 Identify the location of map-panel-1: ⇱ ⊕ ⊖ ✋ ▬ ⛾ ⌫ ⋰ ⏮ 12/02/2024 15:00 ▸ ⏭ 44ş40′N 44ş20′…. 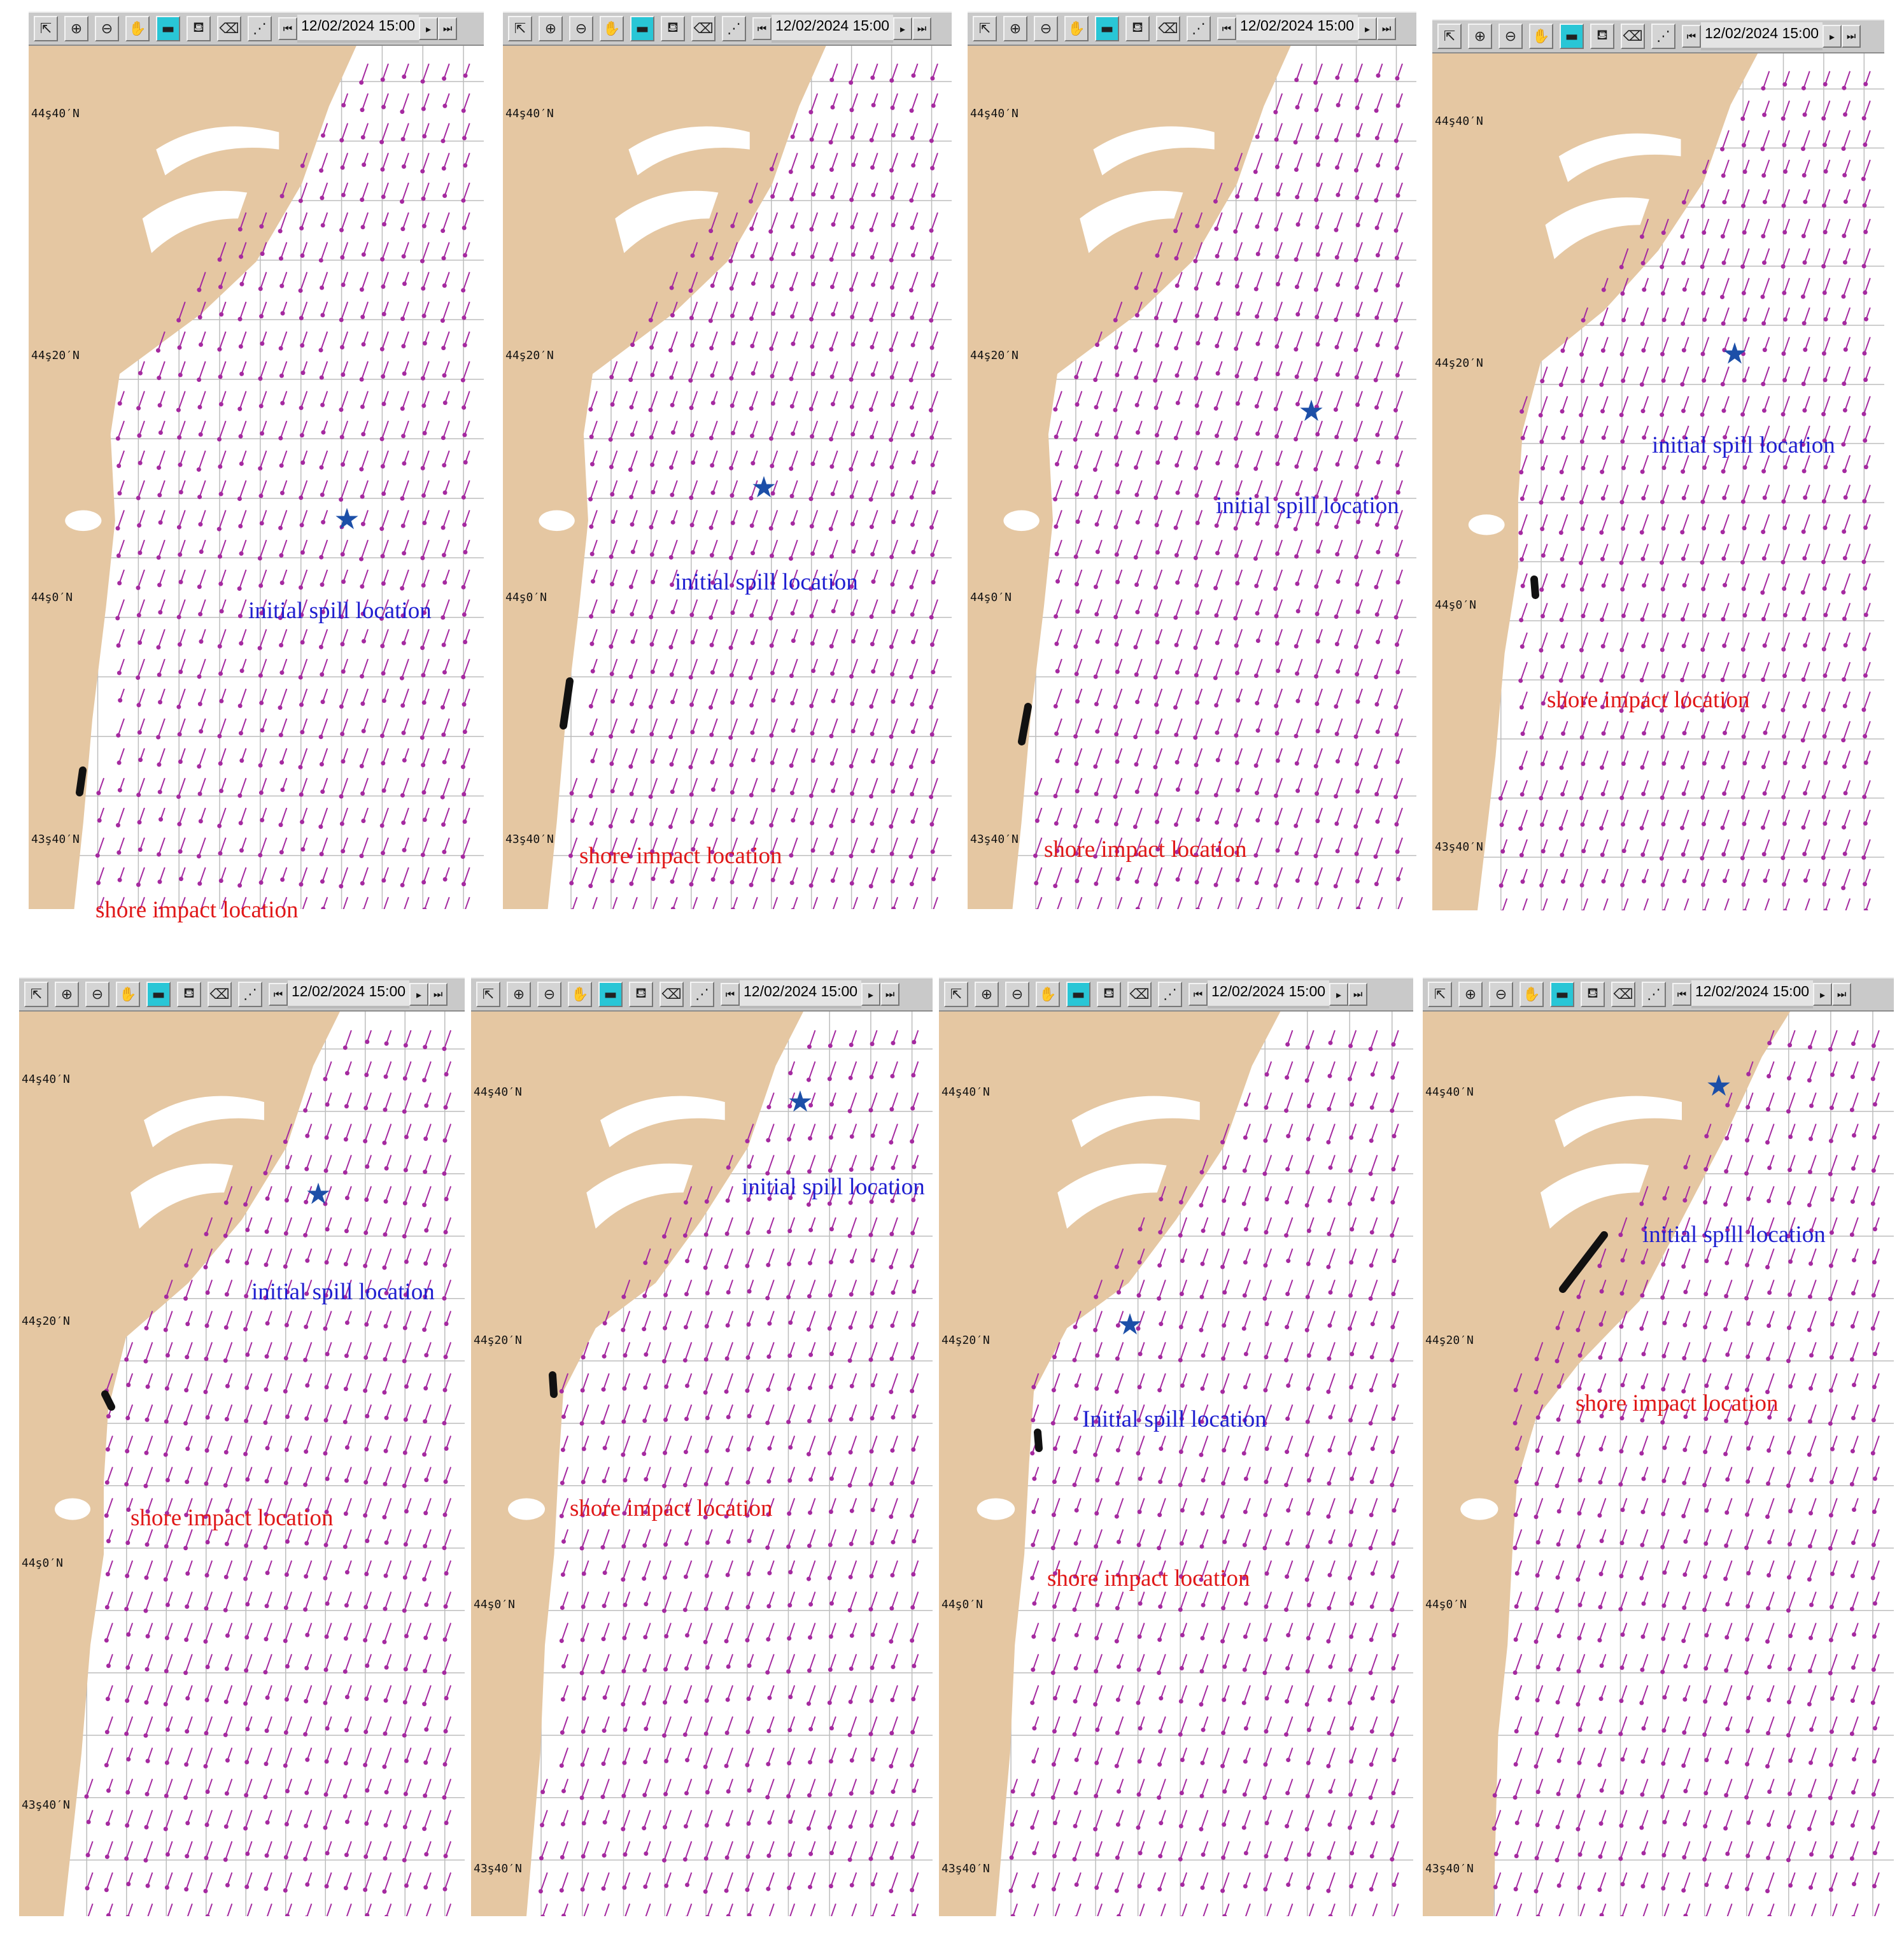
(256, 467).